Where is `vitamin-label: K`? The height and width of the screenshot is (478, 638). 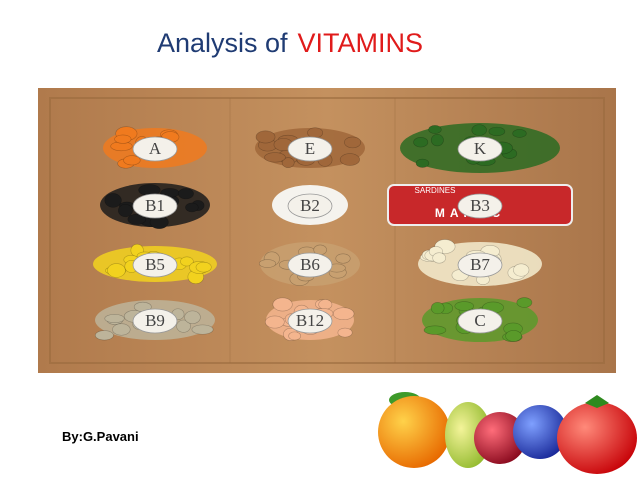
vitamin-label: K is located at coordinates (480, 148).